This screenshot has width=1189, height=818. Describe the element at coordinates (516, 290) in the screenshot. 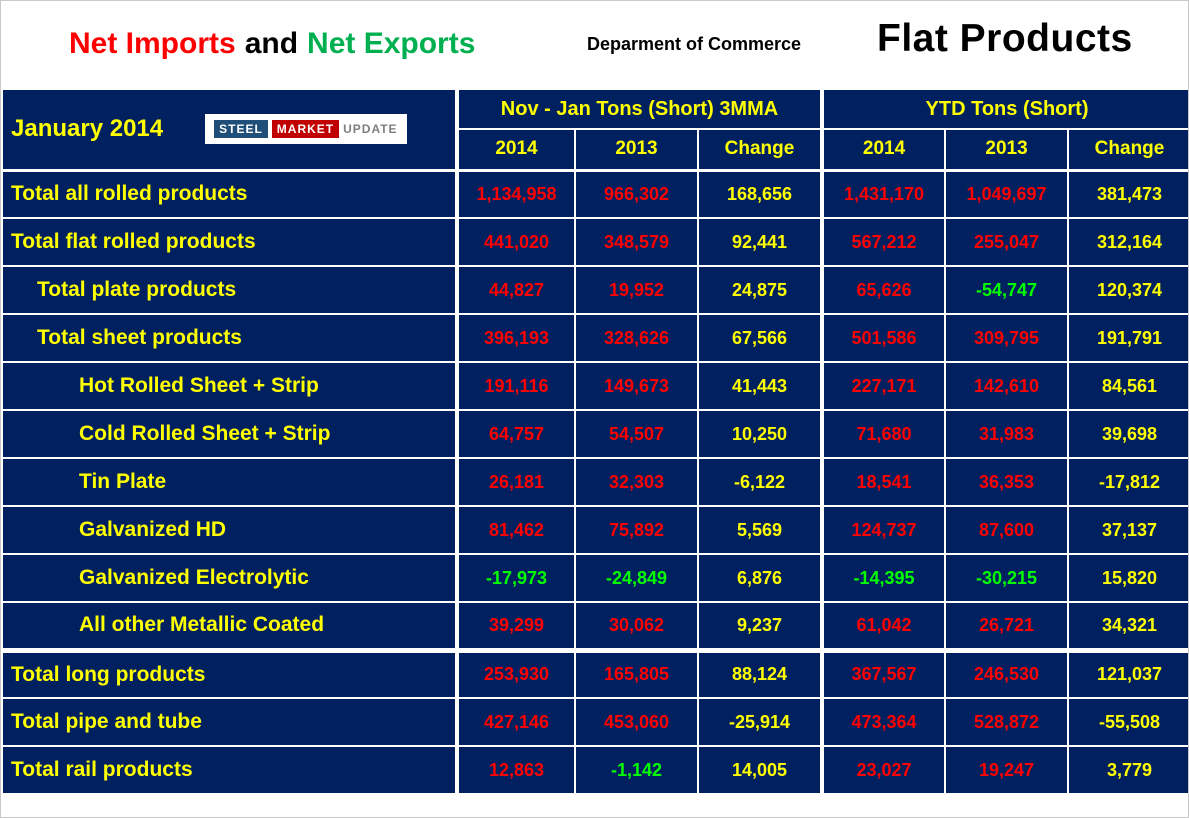

I see `value-cell: 44,827` at that location.